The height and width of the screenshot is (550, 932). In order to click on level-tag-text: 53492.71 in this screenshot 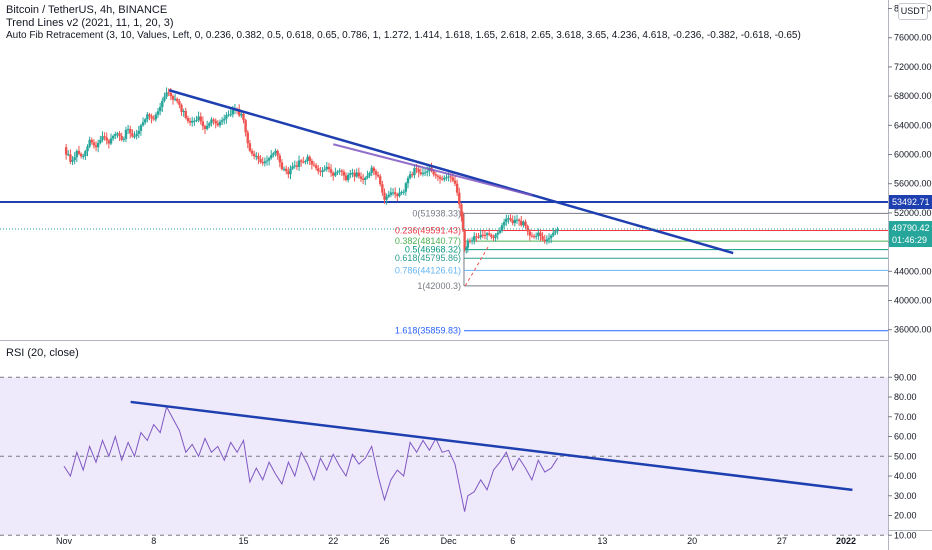, I will do `click(911, 202)`.